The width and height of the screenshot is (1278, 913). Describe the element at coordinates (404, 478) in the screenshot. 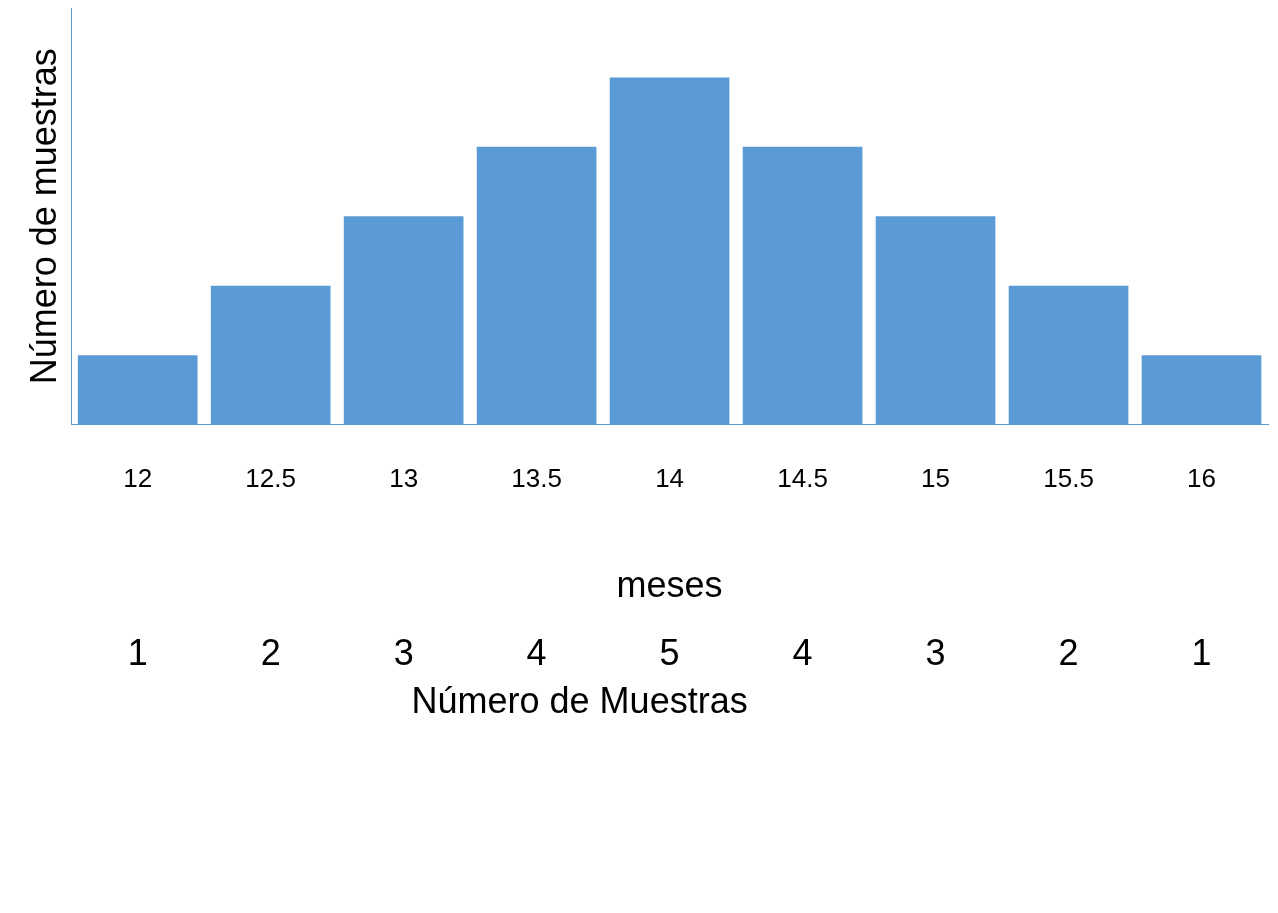

I see `x-tick-label: 13` at that location.